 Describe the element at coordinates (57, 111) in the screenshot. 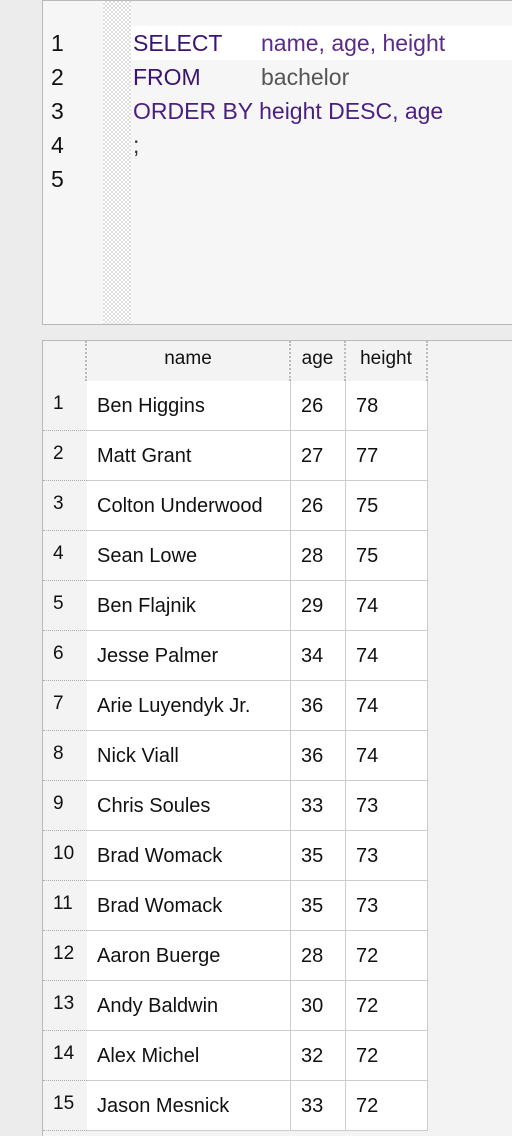

I see `line-number: 3` at that location.